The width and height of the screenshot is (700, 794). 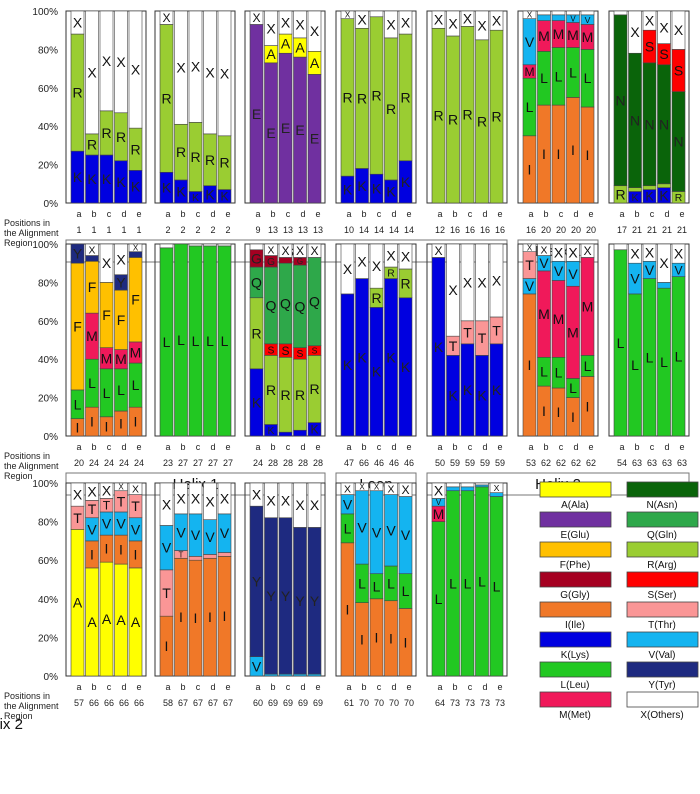 I want to click on position-number: 13, so click(x=273, y=230).